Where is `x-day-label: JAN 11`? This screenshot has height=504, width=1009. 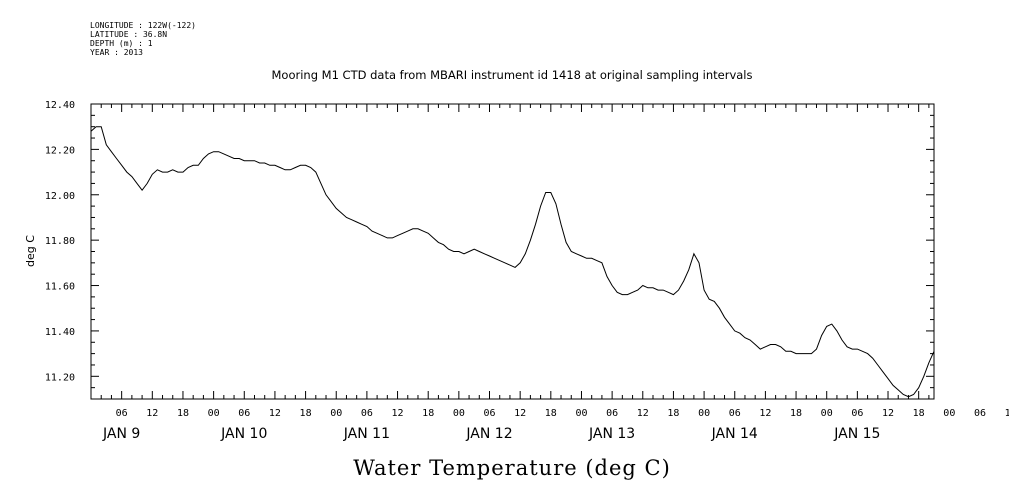 x-day-label: JAN 11 is located at coordinates (366, 434).